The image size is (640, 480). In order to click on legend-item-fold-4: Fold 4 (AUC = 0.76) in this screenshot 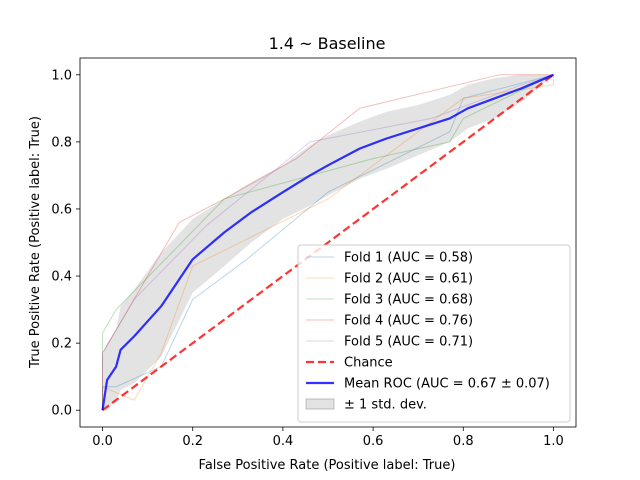, I will do `click(389, 321)`.